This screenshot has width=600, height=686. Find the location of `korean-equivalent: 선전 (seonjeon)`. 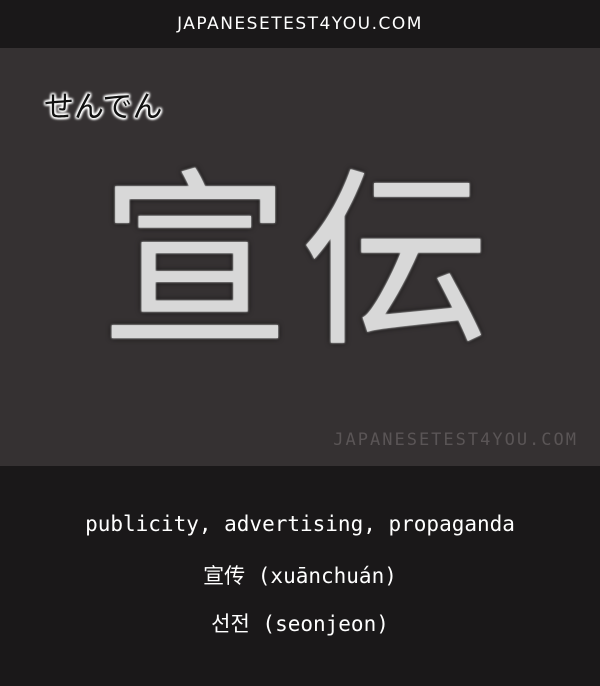

korean-equivalent: 선전 (seonjeon) is located at coordinates (300, 624).